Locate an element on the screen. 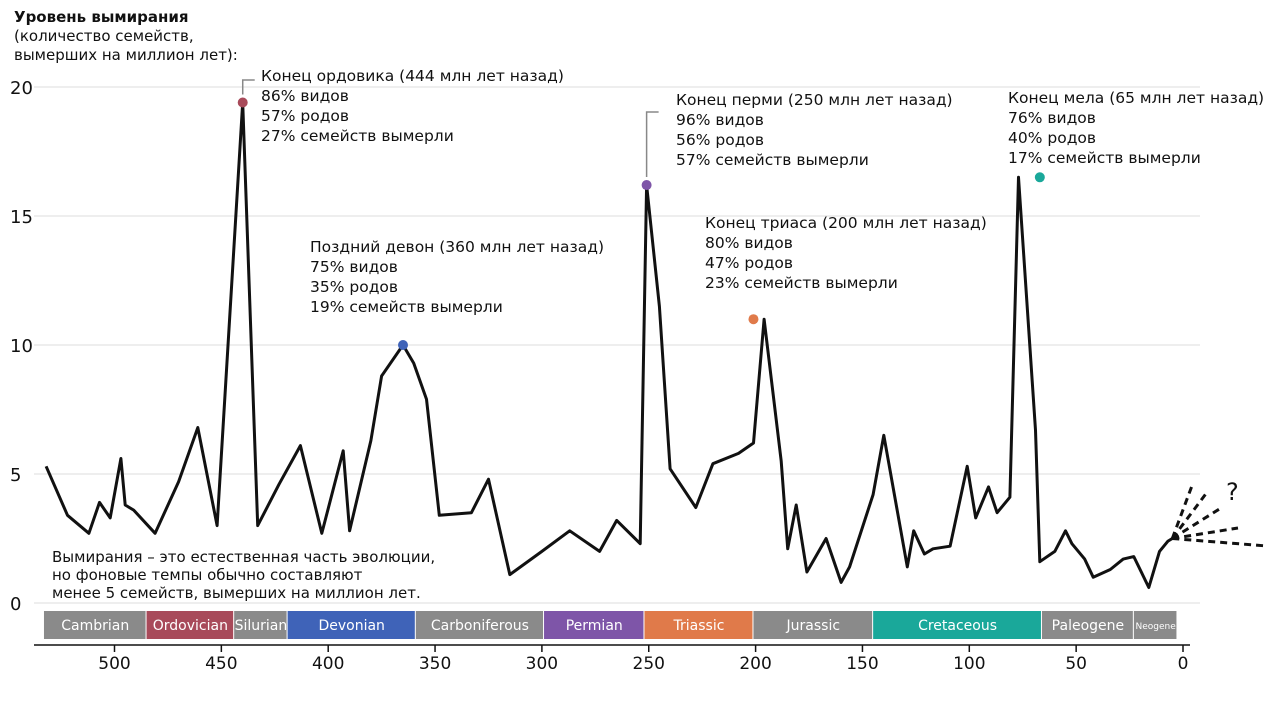 The height and width of the screenshot is (720, 1280). annotation-families: 57% семейств вымерли is located at coordinates (772, 160).